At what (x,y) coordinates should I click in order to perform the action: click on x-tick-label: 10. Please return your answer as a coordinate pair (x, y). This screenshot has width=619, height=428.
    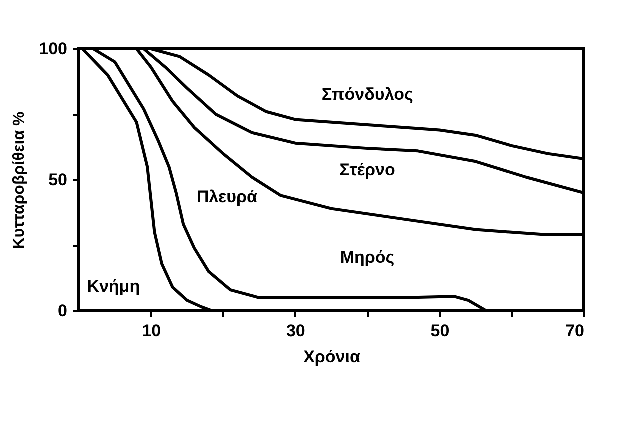
    Looking at the image, I should click on (152, 331).